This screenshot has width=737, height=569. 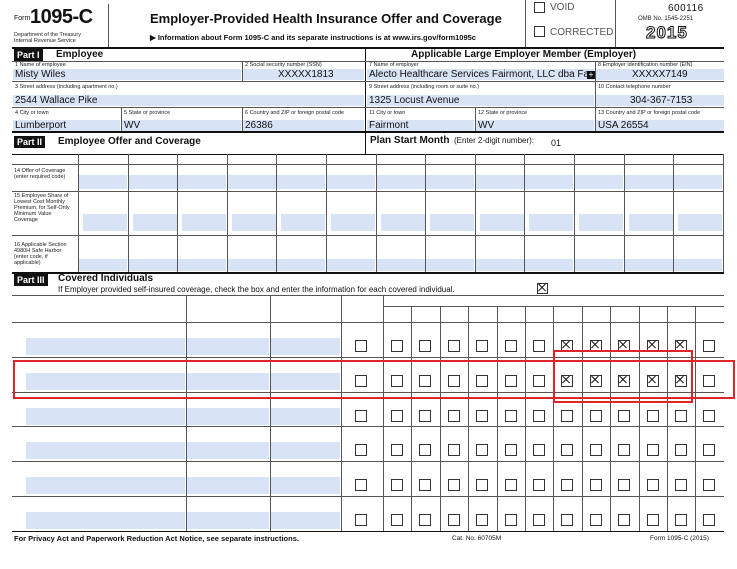 What do you see at coordinates (389, 125) in the screenshot?
I see `employer-city-field: Fairmont` at bounding box center [389, 125].